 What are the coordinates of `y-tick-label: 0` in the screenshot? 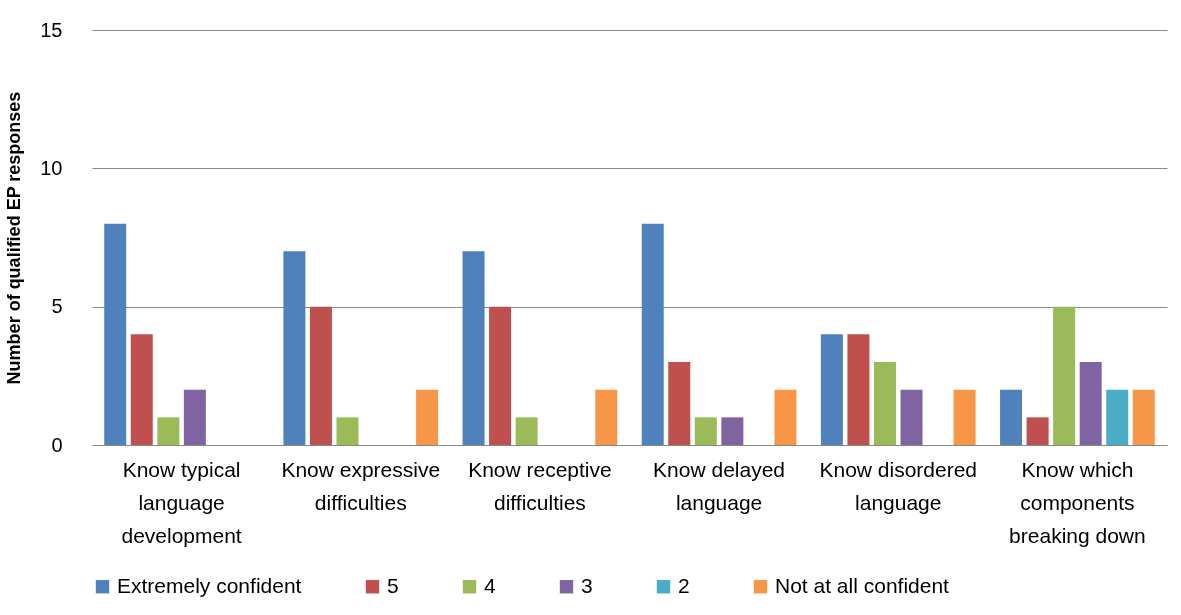 It's located at (57, 444).